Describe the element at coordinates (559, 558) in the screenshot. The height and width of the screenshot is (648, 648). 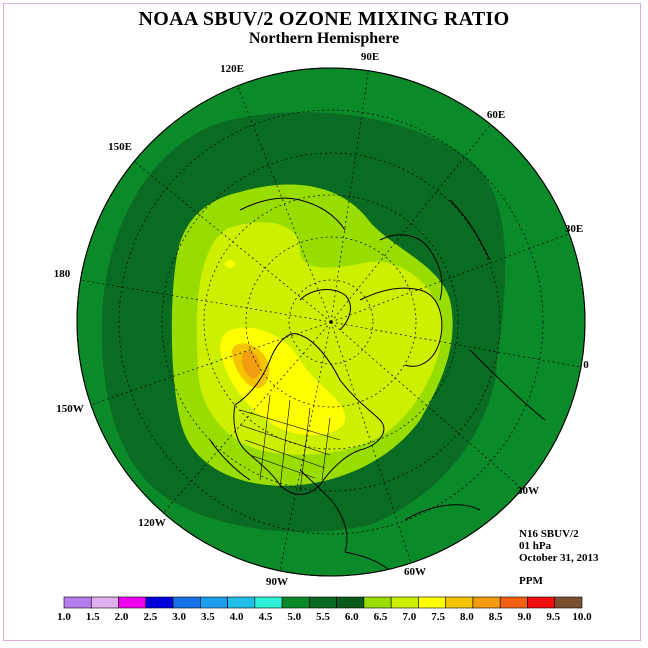
I see `date-label: October 31, 2013` at that location.